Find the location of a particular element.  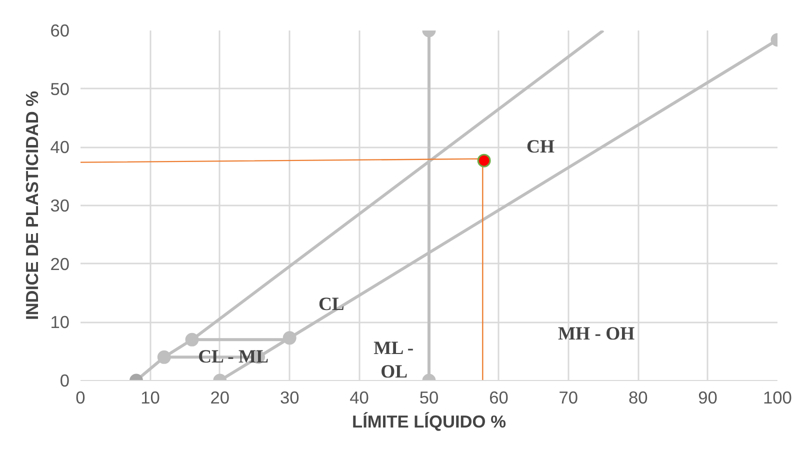

x-tick-label: 20 is located at coordinates (220, 398).